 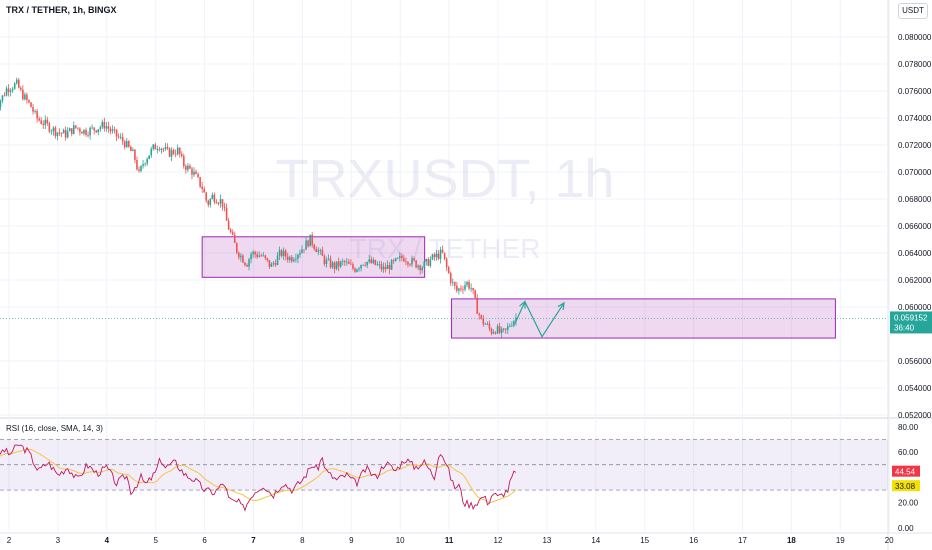 I want to click on rsi-indicator-title: RSI (16, close, SMA, 14, 3), so click(x=54, y=428).